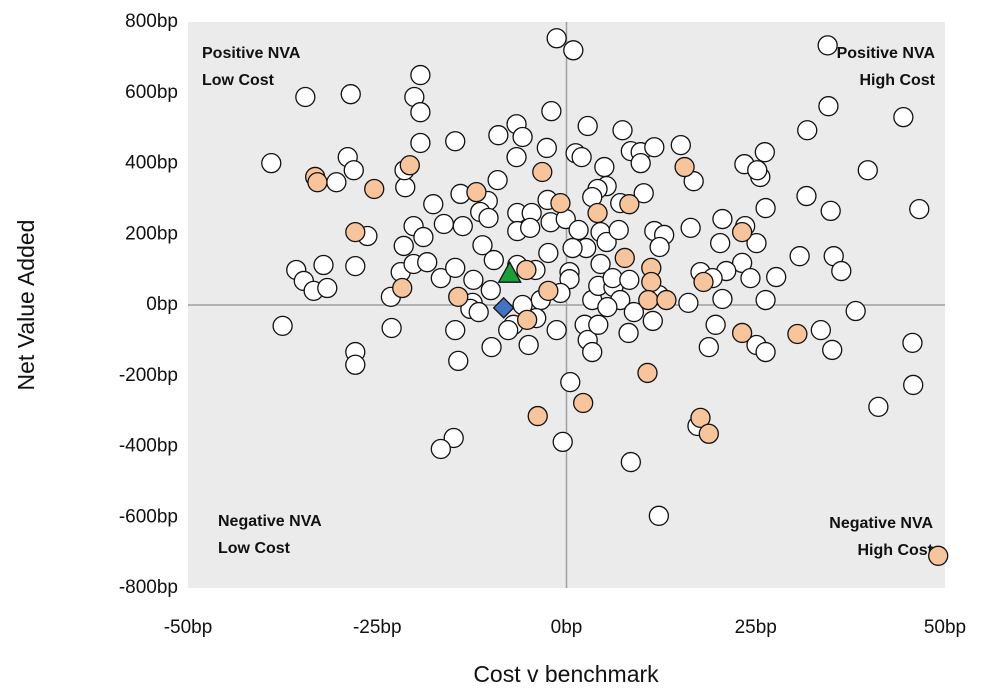  I want to click on quadrant-label: Positive NVA, so click(251, 53).